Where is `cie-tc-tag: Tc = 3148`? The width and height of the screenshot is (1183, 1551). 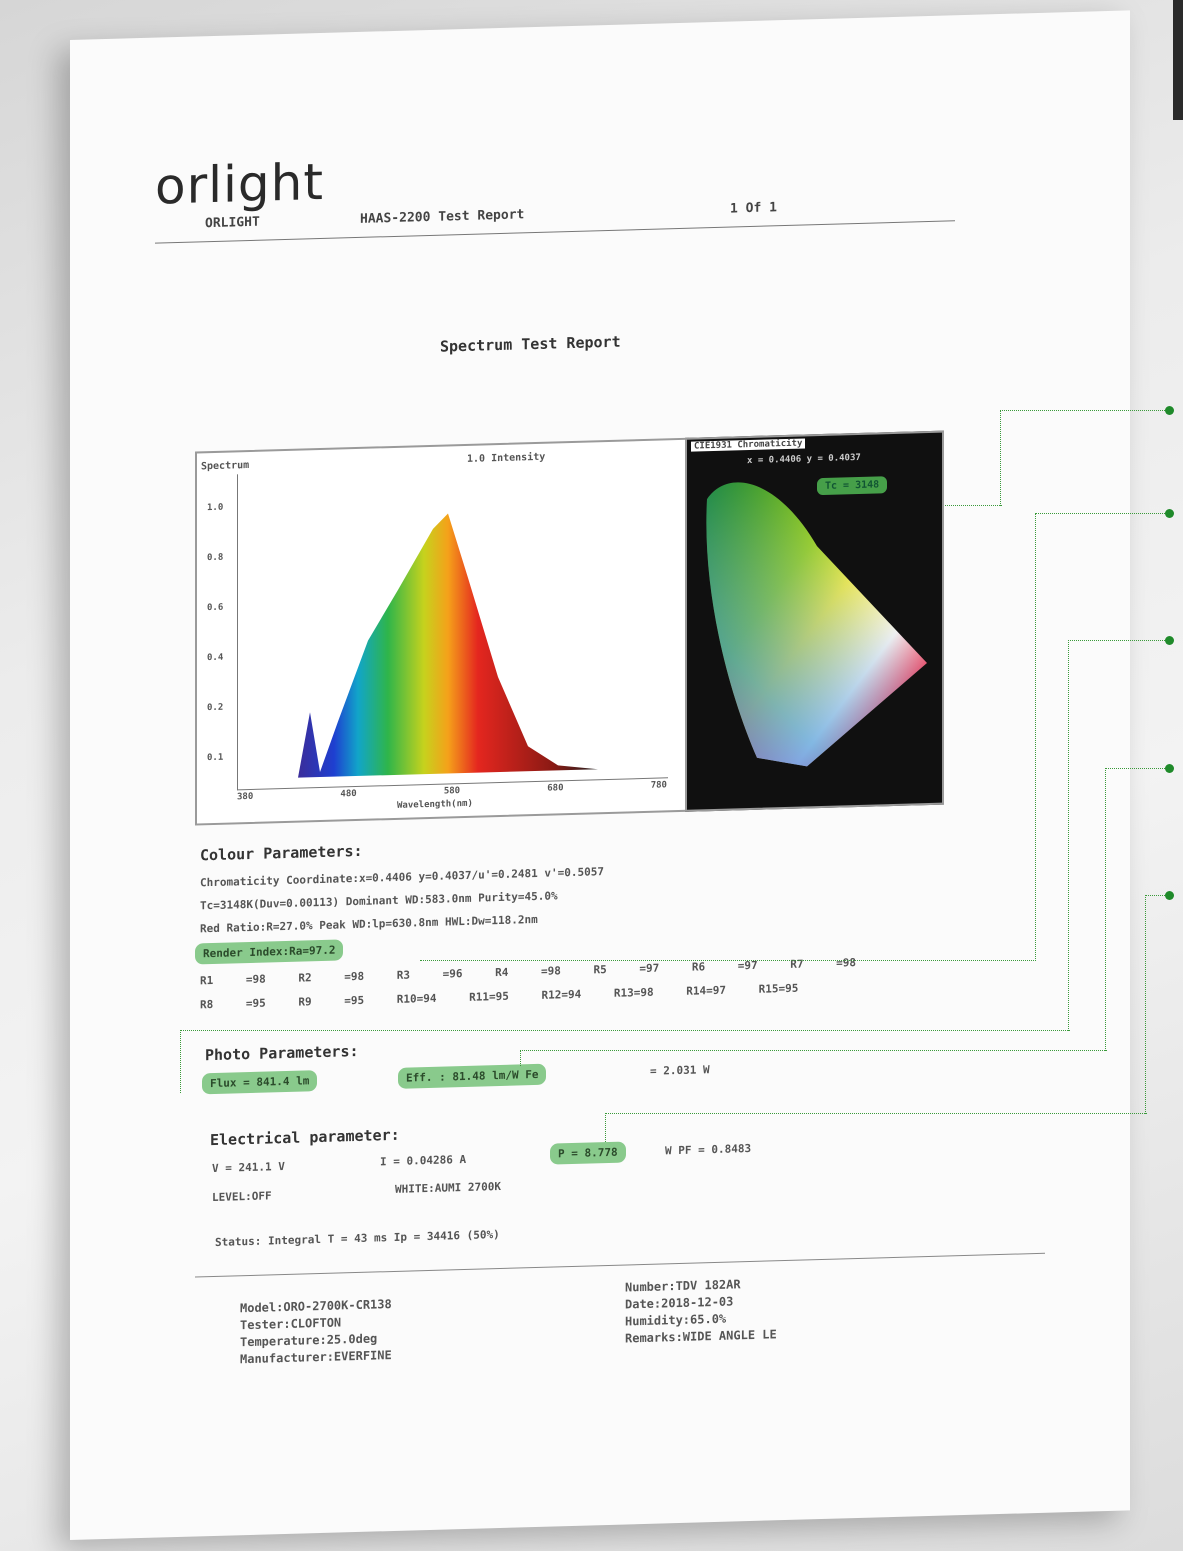 cie-tc-tag: Tc = 3148 is located at coordinates (852, 486).